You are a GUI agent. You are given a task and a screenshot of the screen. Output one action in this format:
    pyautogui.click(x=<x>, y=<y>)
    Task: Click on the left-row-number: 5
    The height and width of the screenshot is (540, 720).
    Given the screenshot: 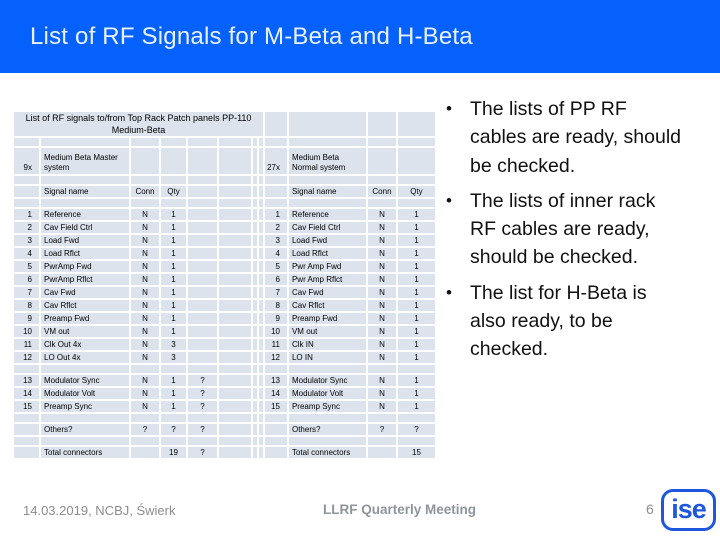 What is the action you would take?
    pyautogui.click(x=26, y=267)
    